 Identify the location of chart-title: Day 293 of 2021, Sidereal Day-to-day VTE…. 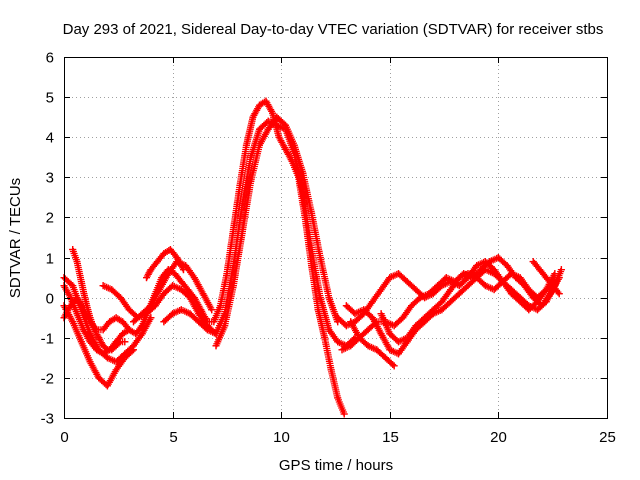
(333, 29).